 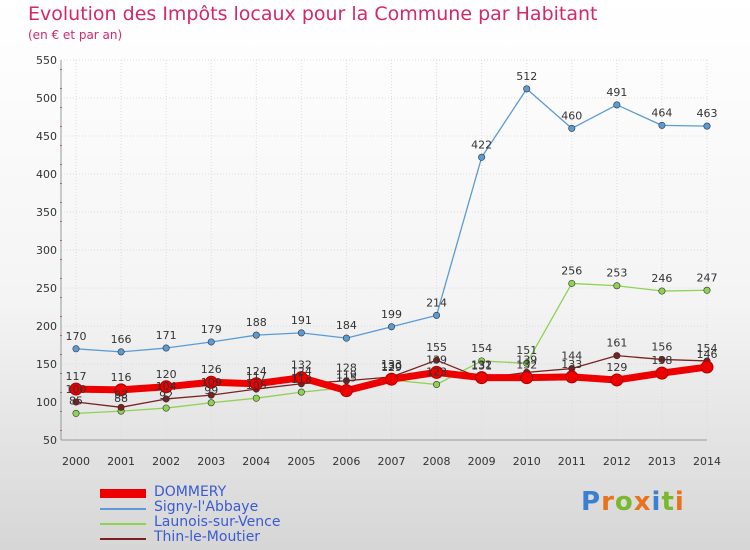 What do you see at coordinates (707, 354) in the screenshot?
I see `data-label: 146` at bounding box center [707, 354].